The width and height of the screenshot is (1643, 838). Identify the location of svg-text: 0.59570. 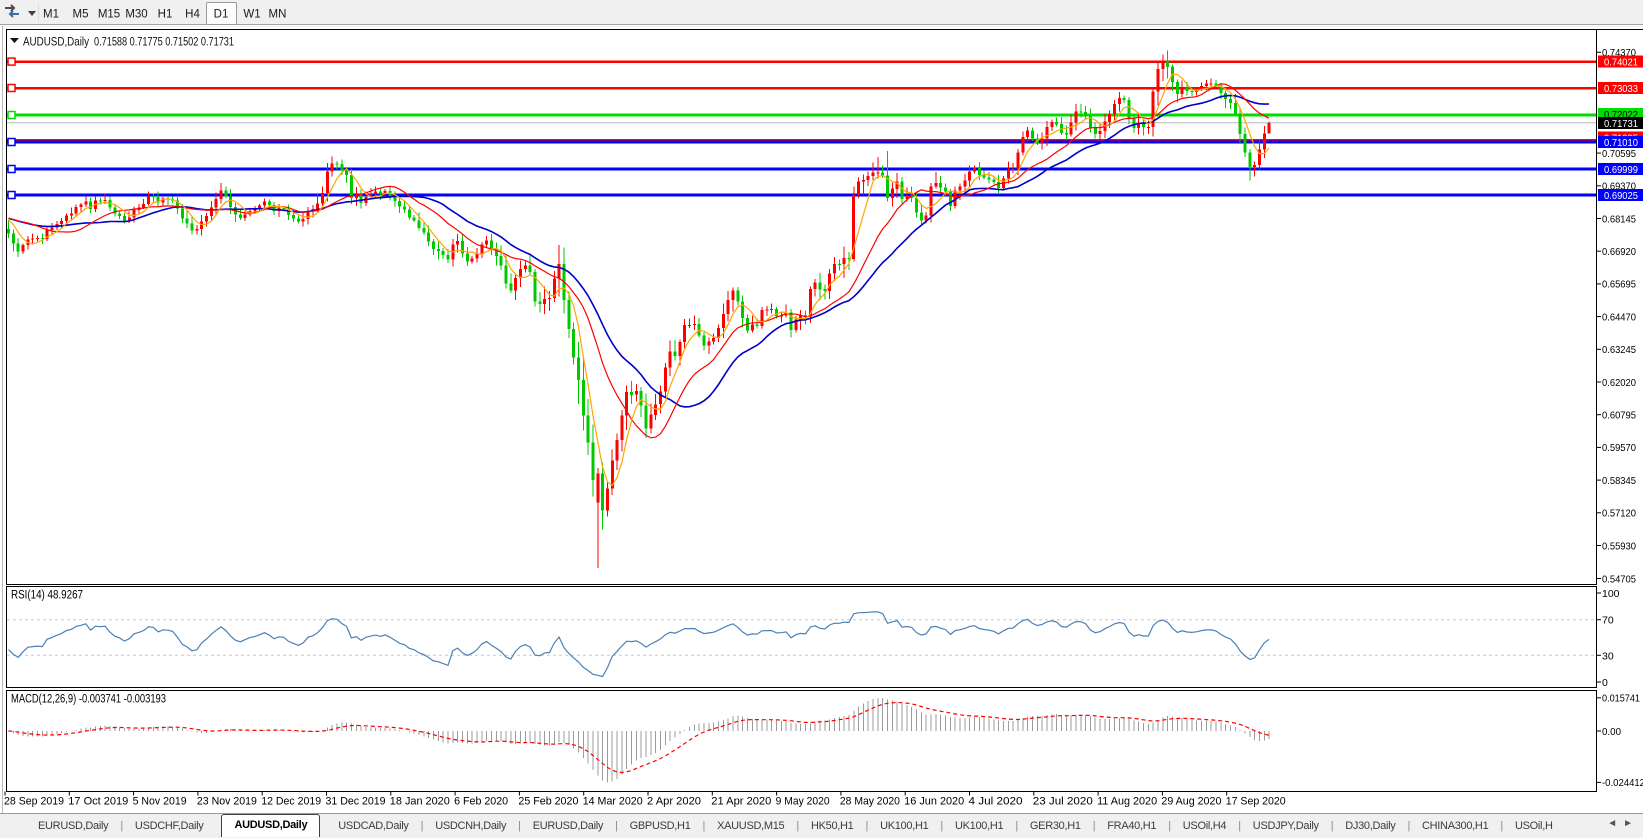
(1619, 448).